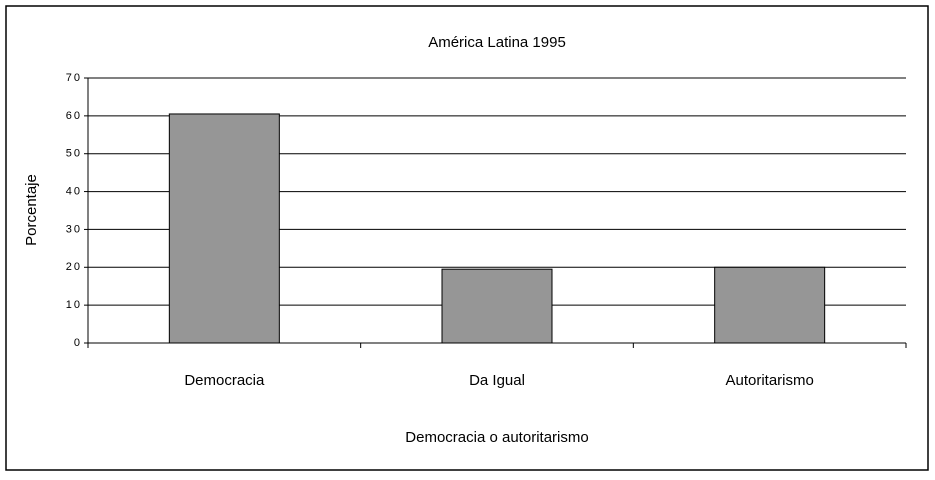 Image resolution: width=935 pixels, height=480 pixels. Describe the element at coordinates (74, 78) in the screenshot. I see `y-tick-label: 70` at that location.